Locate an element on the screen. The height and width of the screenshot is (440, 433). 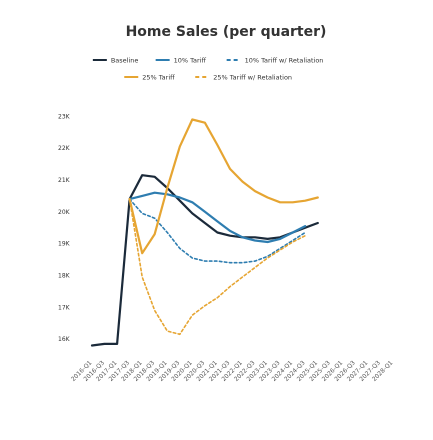
chart-title: Home Sales (per quarter) is located at coordinates (226, 32).